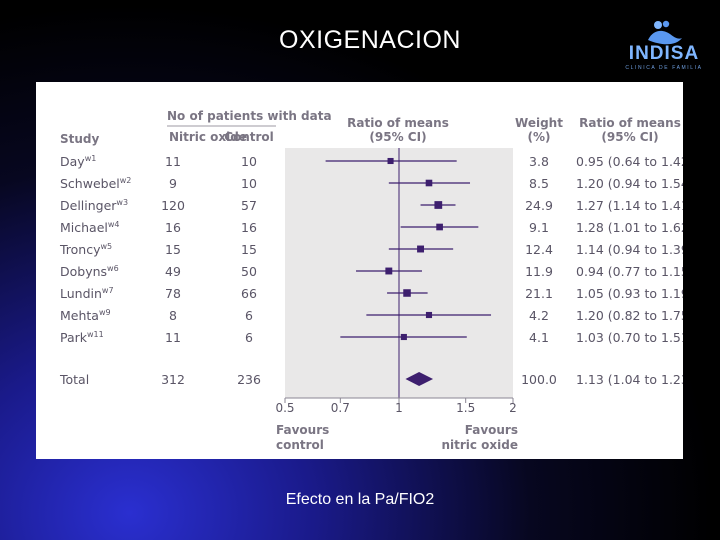 Image resolution: width=720 pixels, height=540 pixels. I want to click on study-name: Troncyw5, so click(85, 249).